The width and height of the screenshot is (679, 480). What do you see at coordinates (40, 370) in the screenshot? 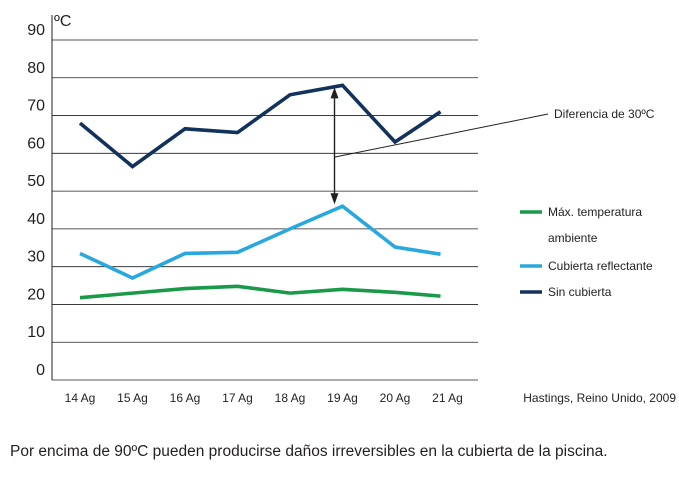
I see `y-tick-0: 0` at bounding box center [40, 370].